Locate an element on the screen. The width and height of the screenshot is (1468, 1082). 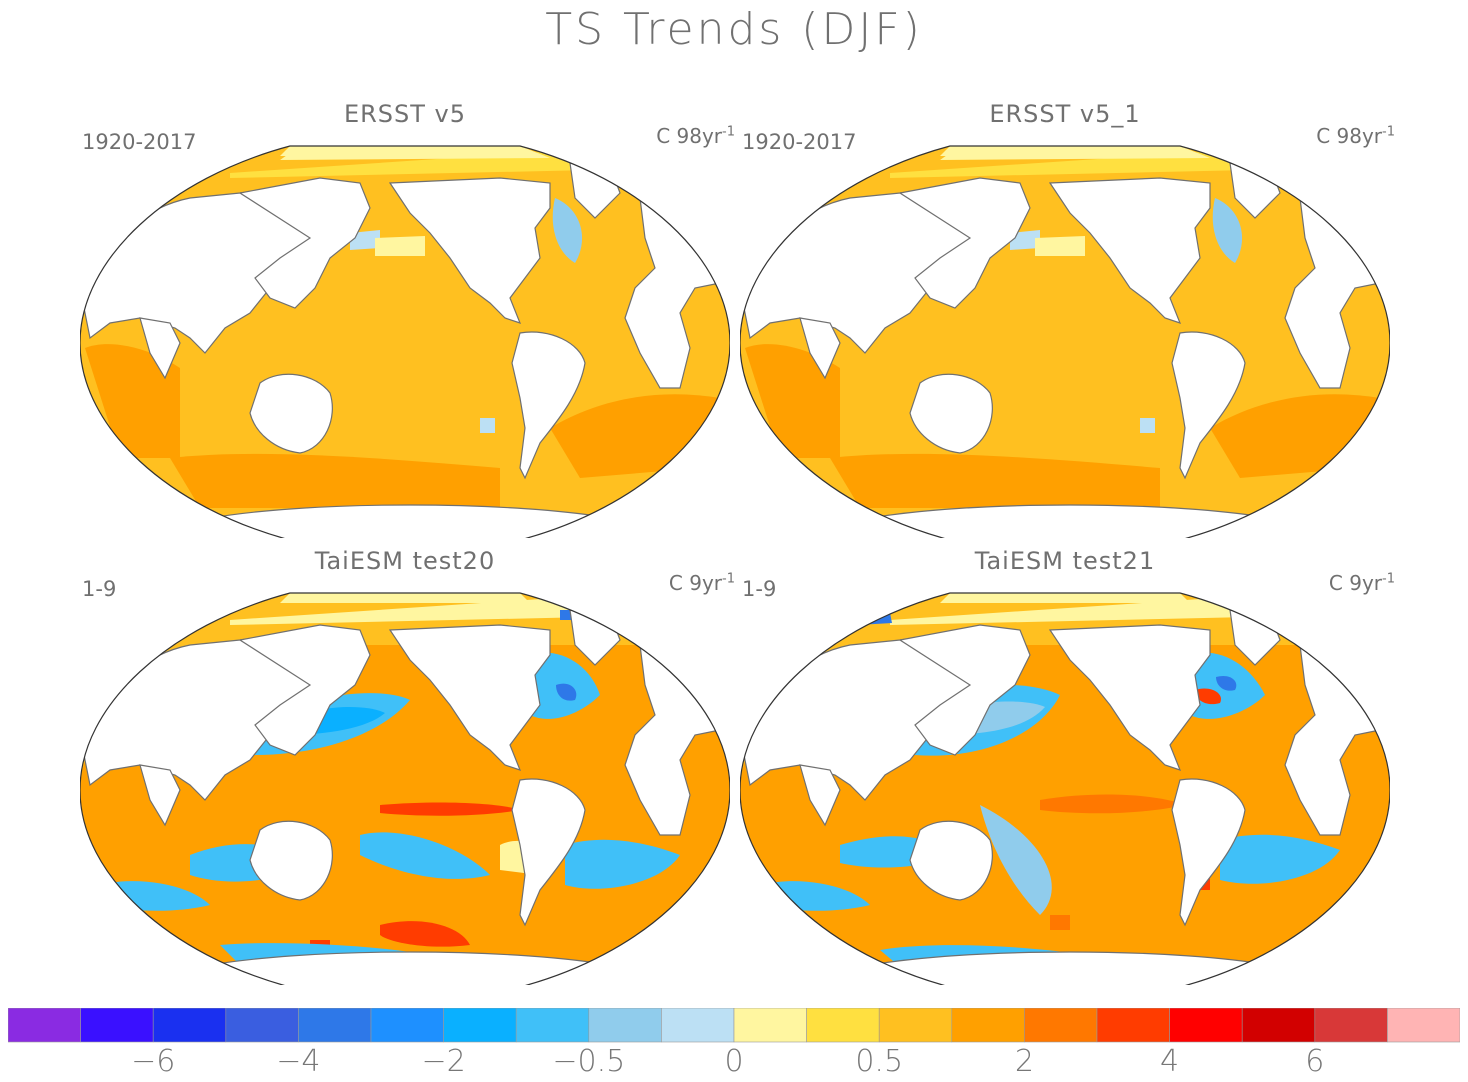
panel-title: TaiESM test21 is located at coordinates (1065, 561).